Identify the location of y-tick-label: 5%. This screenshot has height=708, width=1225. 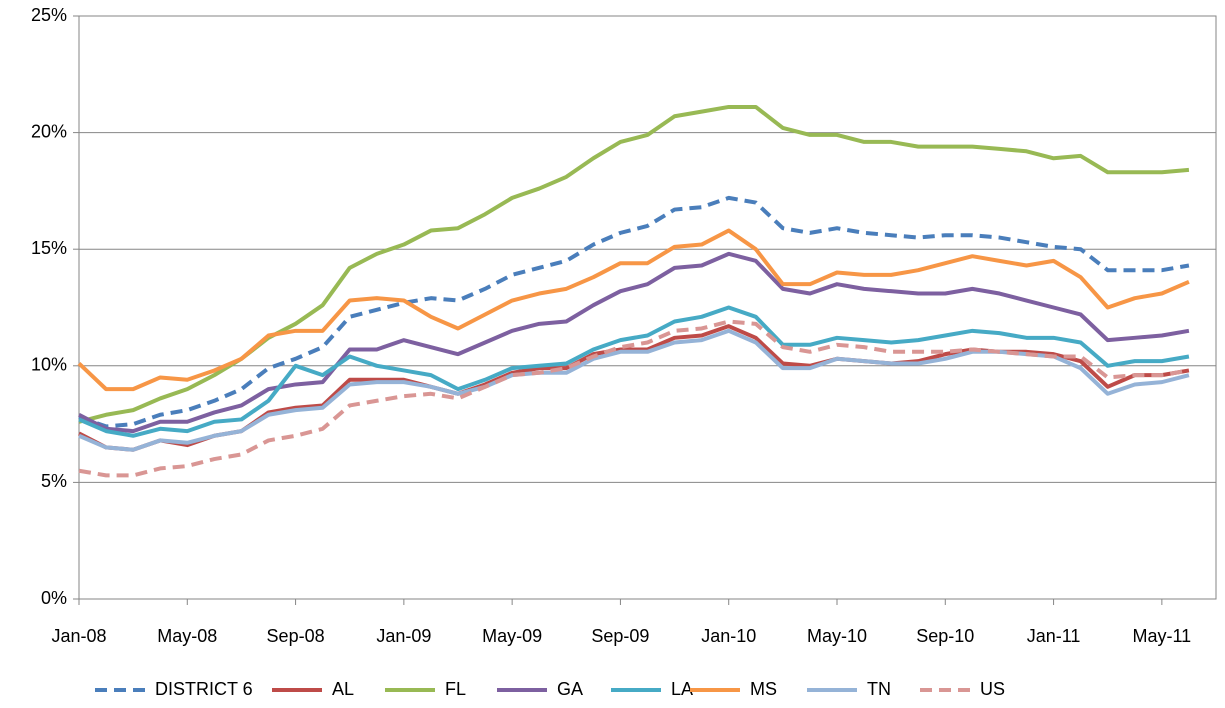
(54, 481).